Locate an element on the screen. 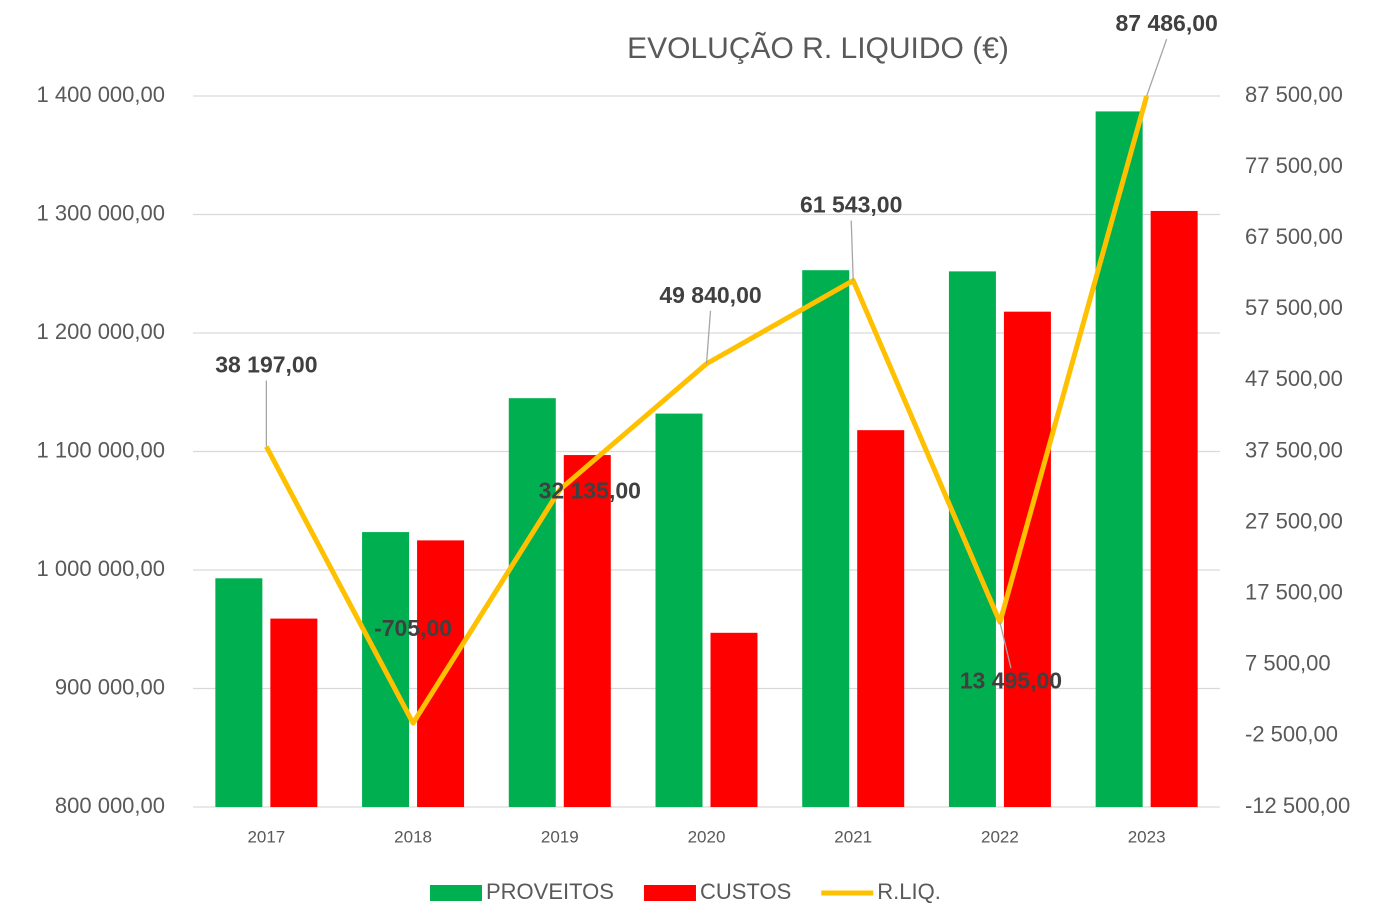 Image resolution: width=1391 pixels, height=909 pixels. y-tick-label: 800 000,00 is located at coordinates (110, 805).